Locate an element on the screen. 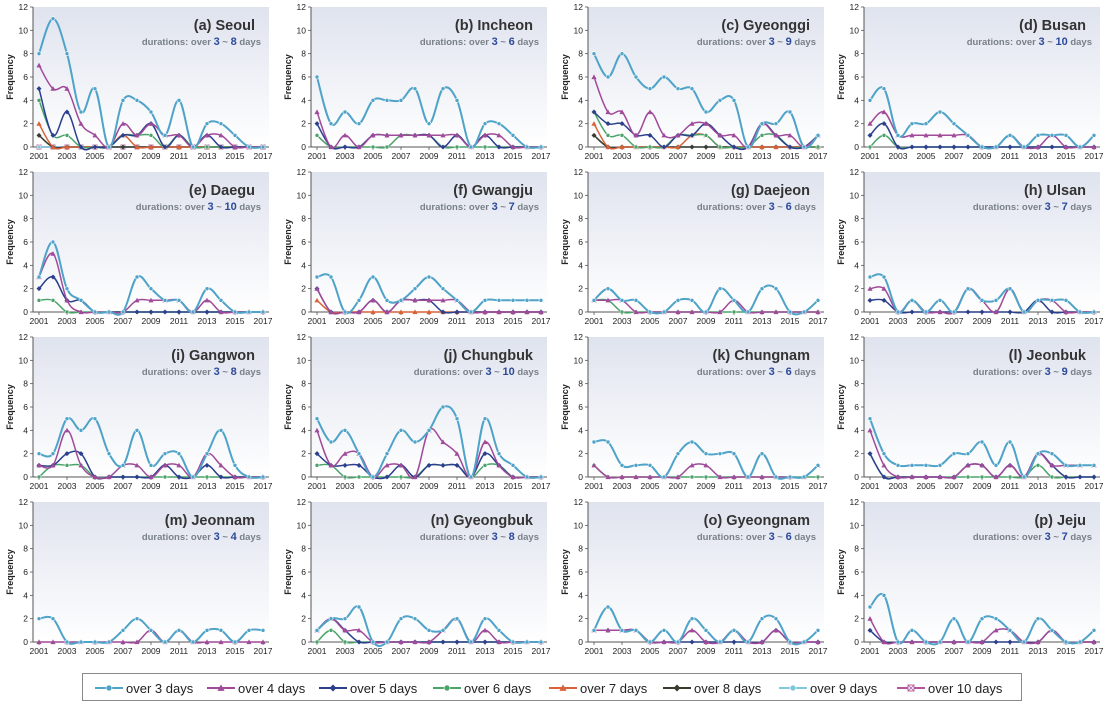  legend-marker is located at coordinates (109, 688).